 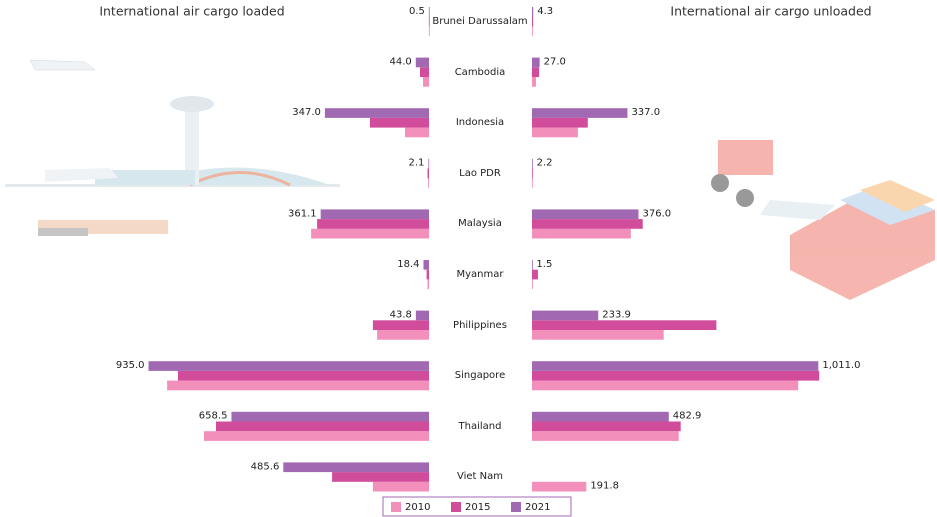 What do you see at coordinates (545, 11) in the screenshot?
I see `value-label: 4.3` at bounding box center [545, 11].